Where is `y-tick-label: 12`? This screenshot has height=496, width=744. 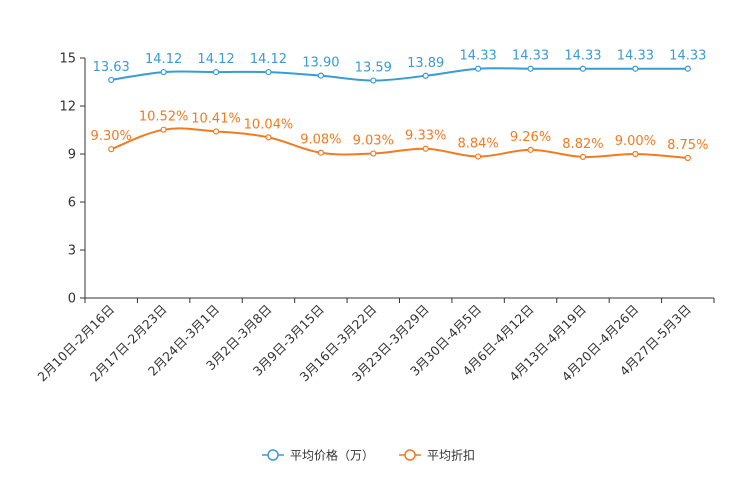
y-tick-label: 12 is located at coordinates (67, 107).